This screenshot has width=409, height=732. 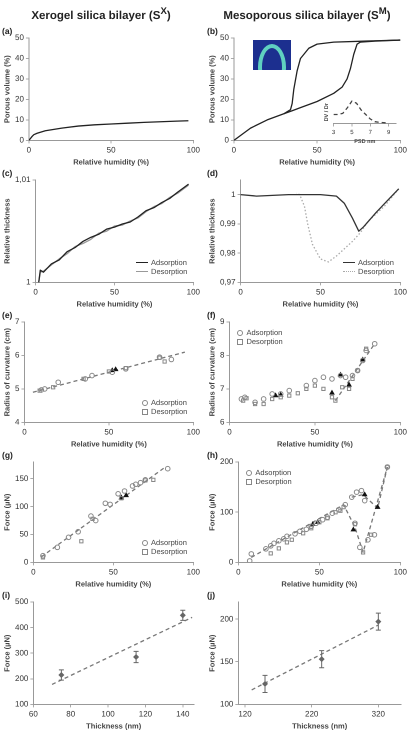 I want to click on chart-title: Xerogel silica bilayer (S$^{X}$), so click(x=101, y=14).